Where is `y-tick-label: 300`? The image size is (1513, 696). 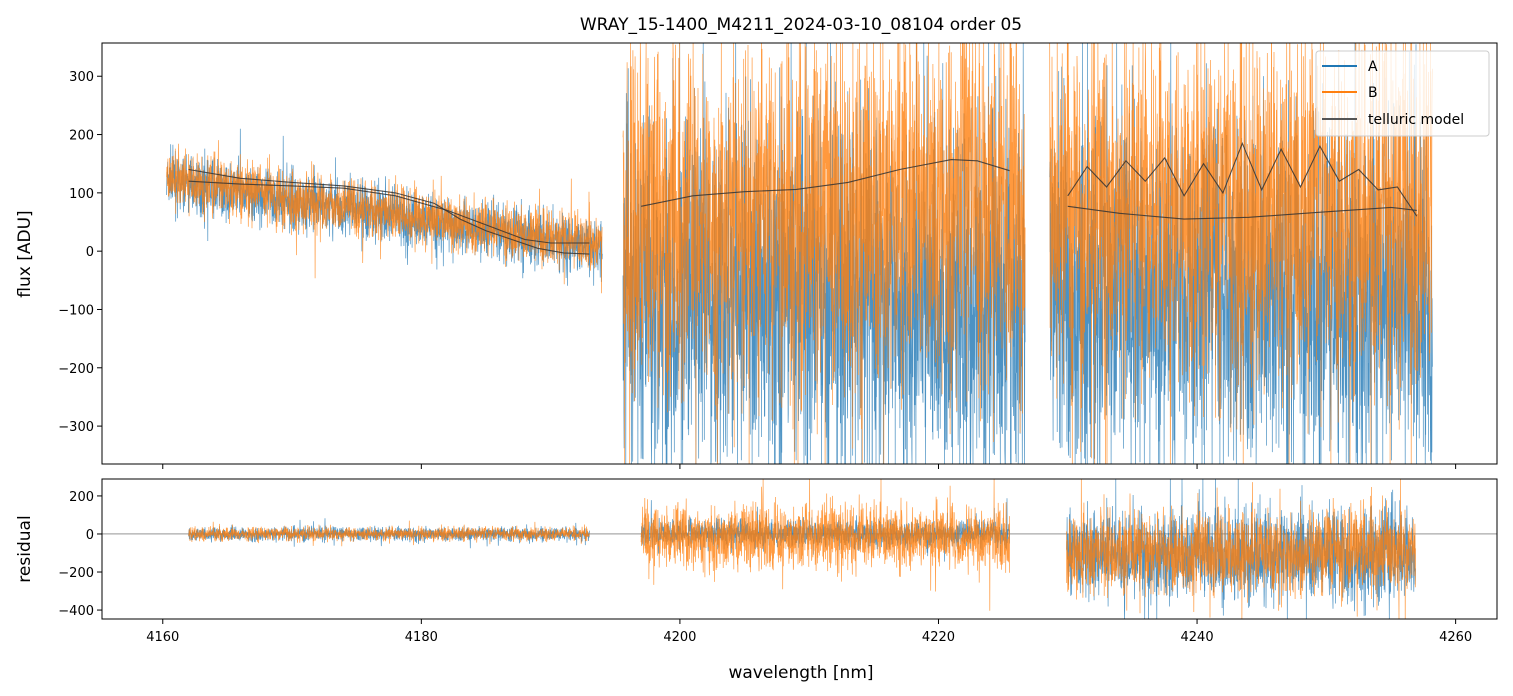
y-tick-label: 300 is located at coordinates (81, 77).